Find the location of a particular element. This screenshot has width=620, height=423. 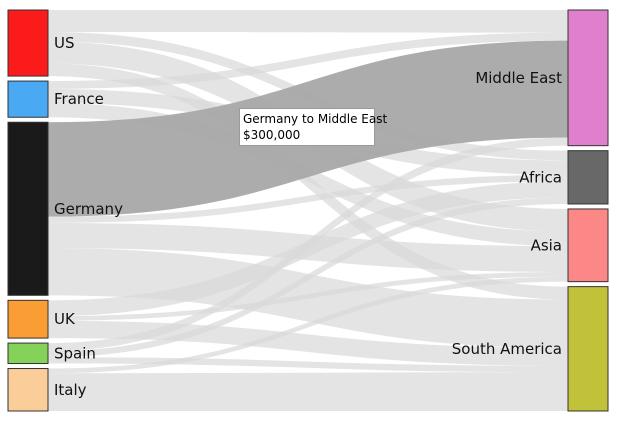

tooltip-title: Germany to Middle East is located at coordinates (315, 119).